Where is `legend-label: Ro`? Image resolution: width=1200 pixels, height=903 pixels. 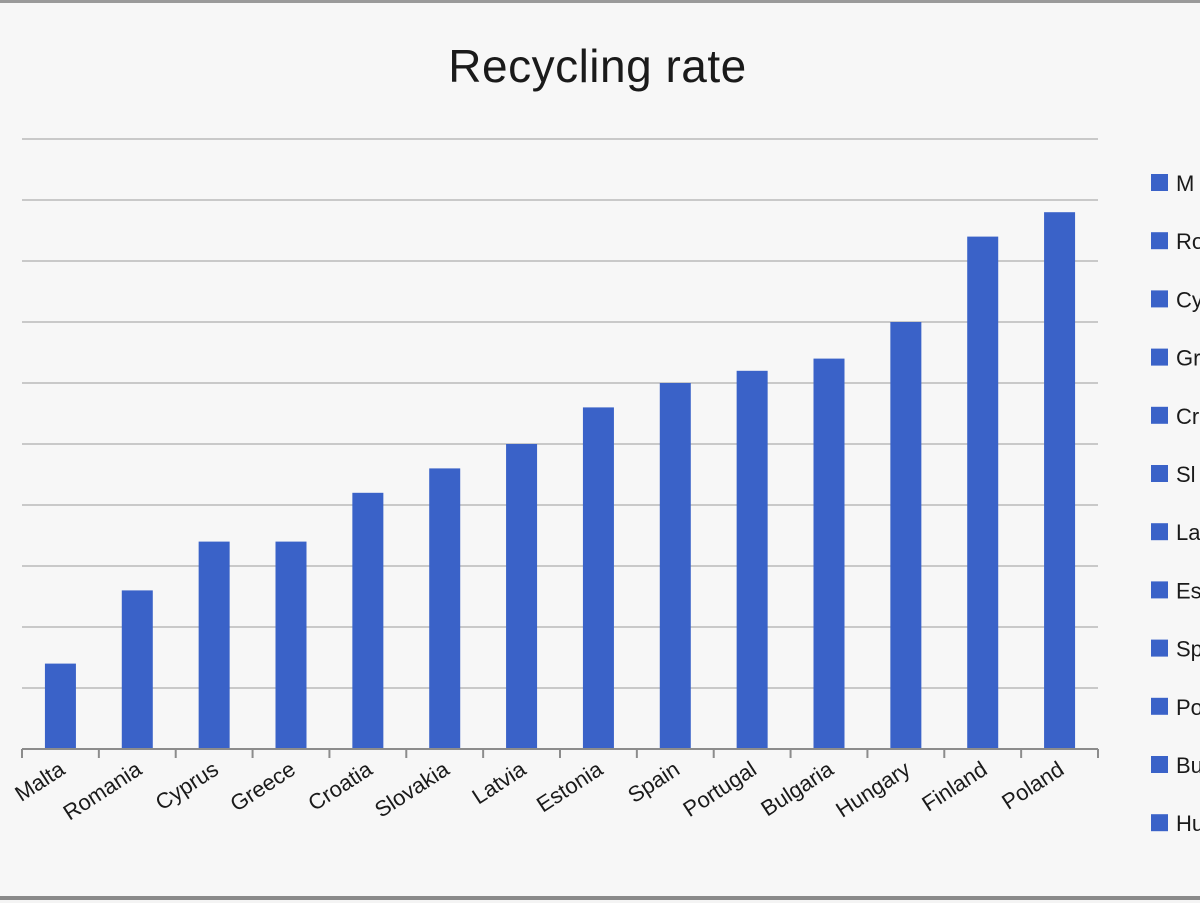 legend-label: Ro is located at coordinates (1188, 241).